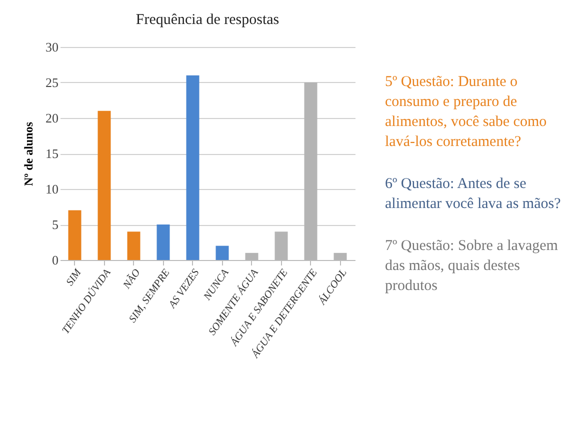 This screenshot has width=572, height=436. Describe the element at coordinates (472, 266) in the screenshot. I see `text: 7º Questão: Sobre a lavagem das mãos, quais destes produtos` at that location.